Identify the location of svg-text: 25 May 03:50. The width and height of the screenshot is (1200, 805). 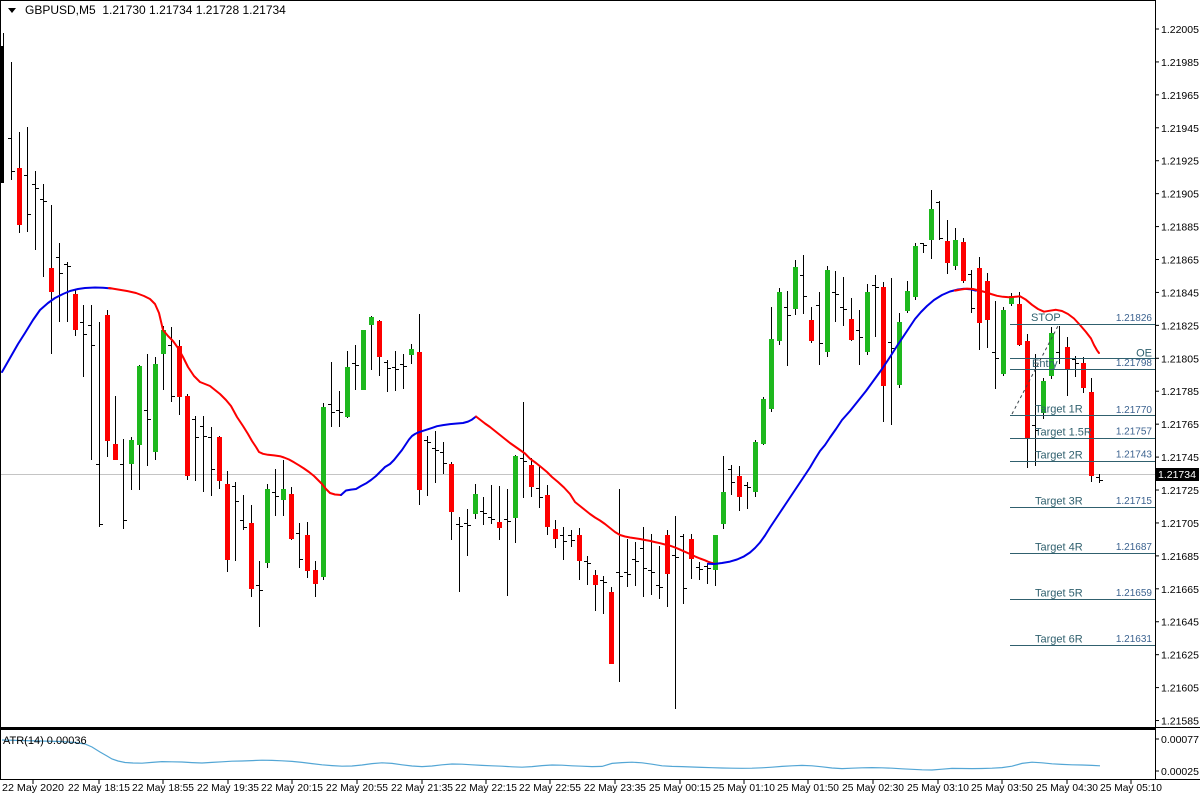
(1002, 788).